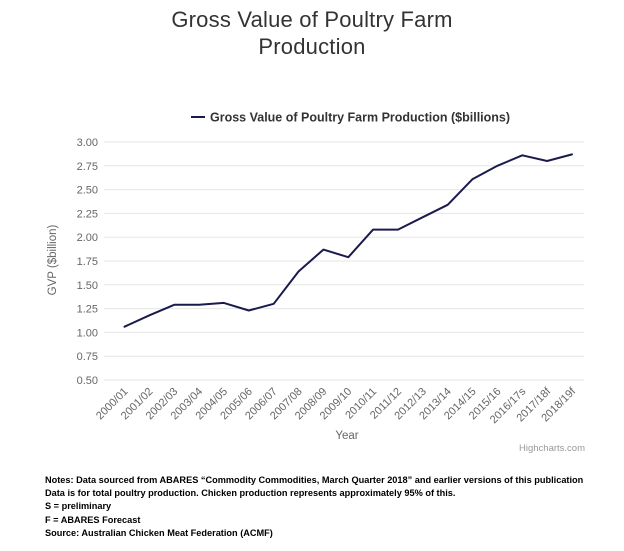 This screenshot has width=624, height=551. What do you see at coordinates (312, 19) in the screenshot?
I see `chart-title-line1: Gross Value of Poultry Farm` at bounding box center [312, 19].